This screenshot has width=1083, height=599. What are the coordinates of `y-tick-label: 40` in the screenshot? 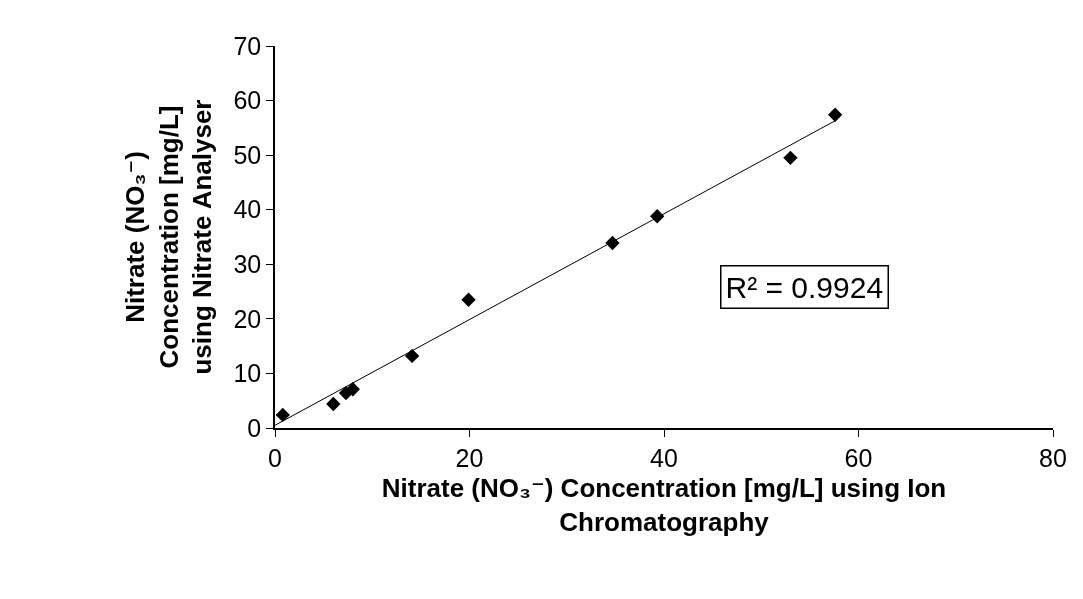 It's located at (247, 209).